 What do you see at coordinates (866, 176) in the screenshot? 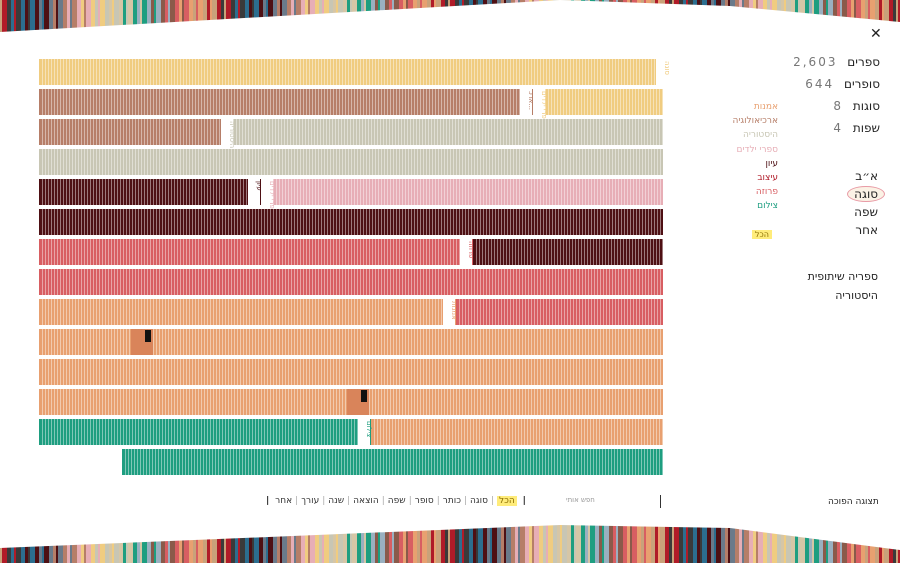
I see `sort-alphabet: א״ב` at bounding box center [866, 176].